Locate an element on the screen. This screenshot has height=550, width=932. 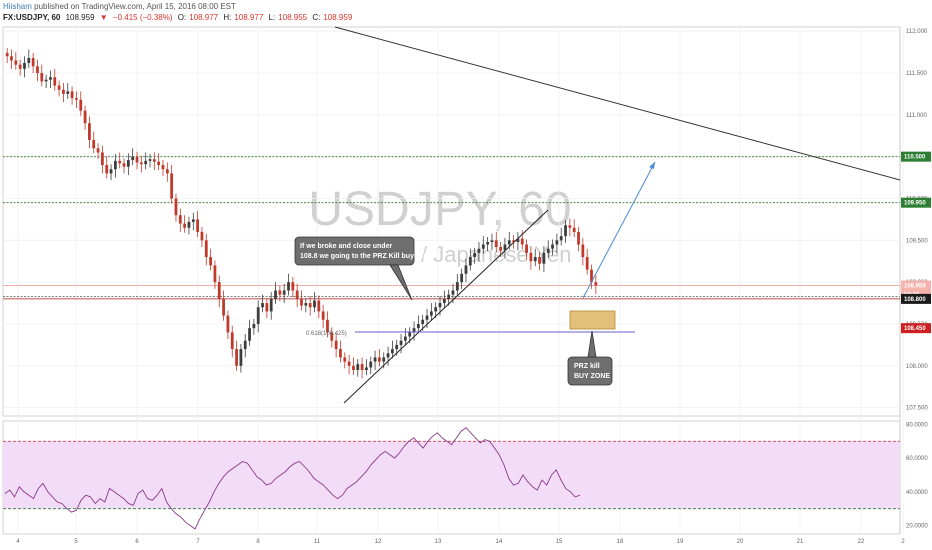
price-label-text: 110.500 is located at coordinates (915, 158).